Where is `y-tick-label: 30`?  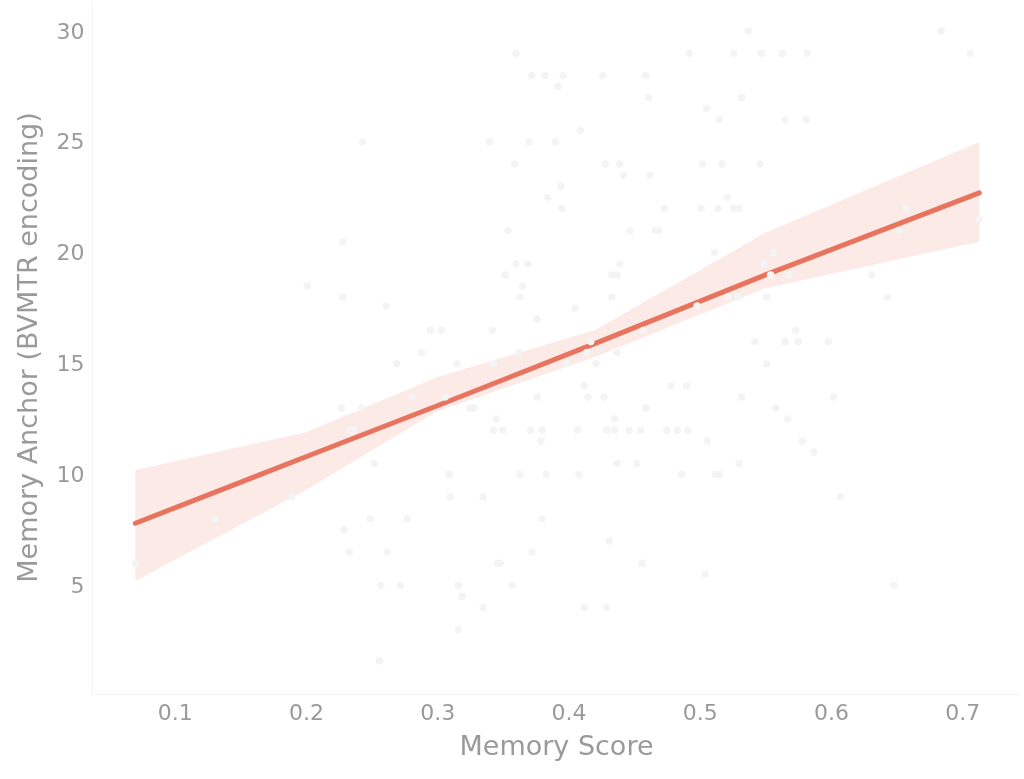
y-tick-label: 30 is located at coordinates (70, 31).